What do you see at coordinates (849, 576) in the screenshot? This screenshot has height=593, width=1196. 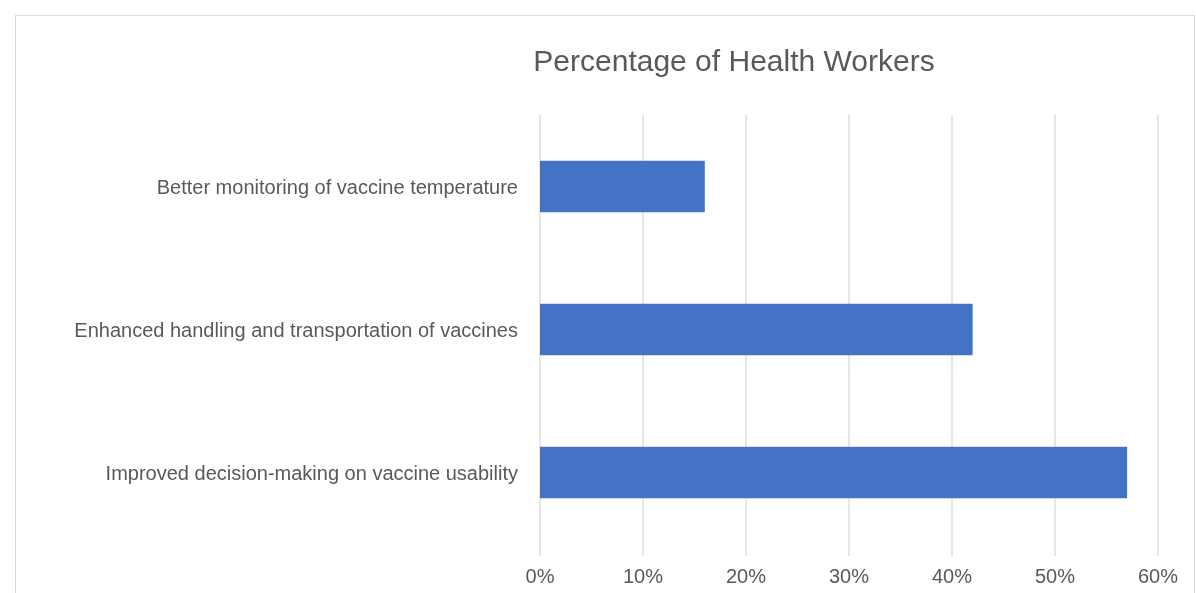 I see `x-tick-label: 30%` at bounding box center [849, 576].